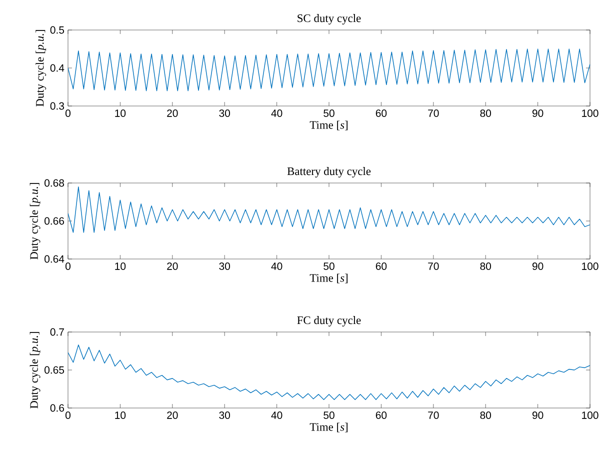  What do you see at coordinates (57, 30) in the screenshot?
I see `y-tick-label: 0.5` at bounding box center [57, 30].